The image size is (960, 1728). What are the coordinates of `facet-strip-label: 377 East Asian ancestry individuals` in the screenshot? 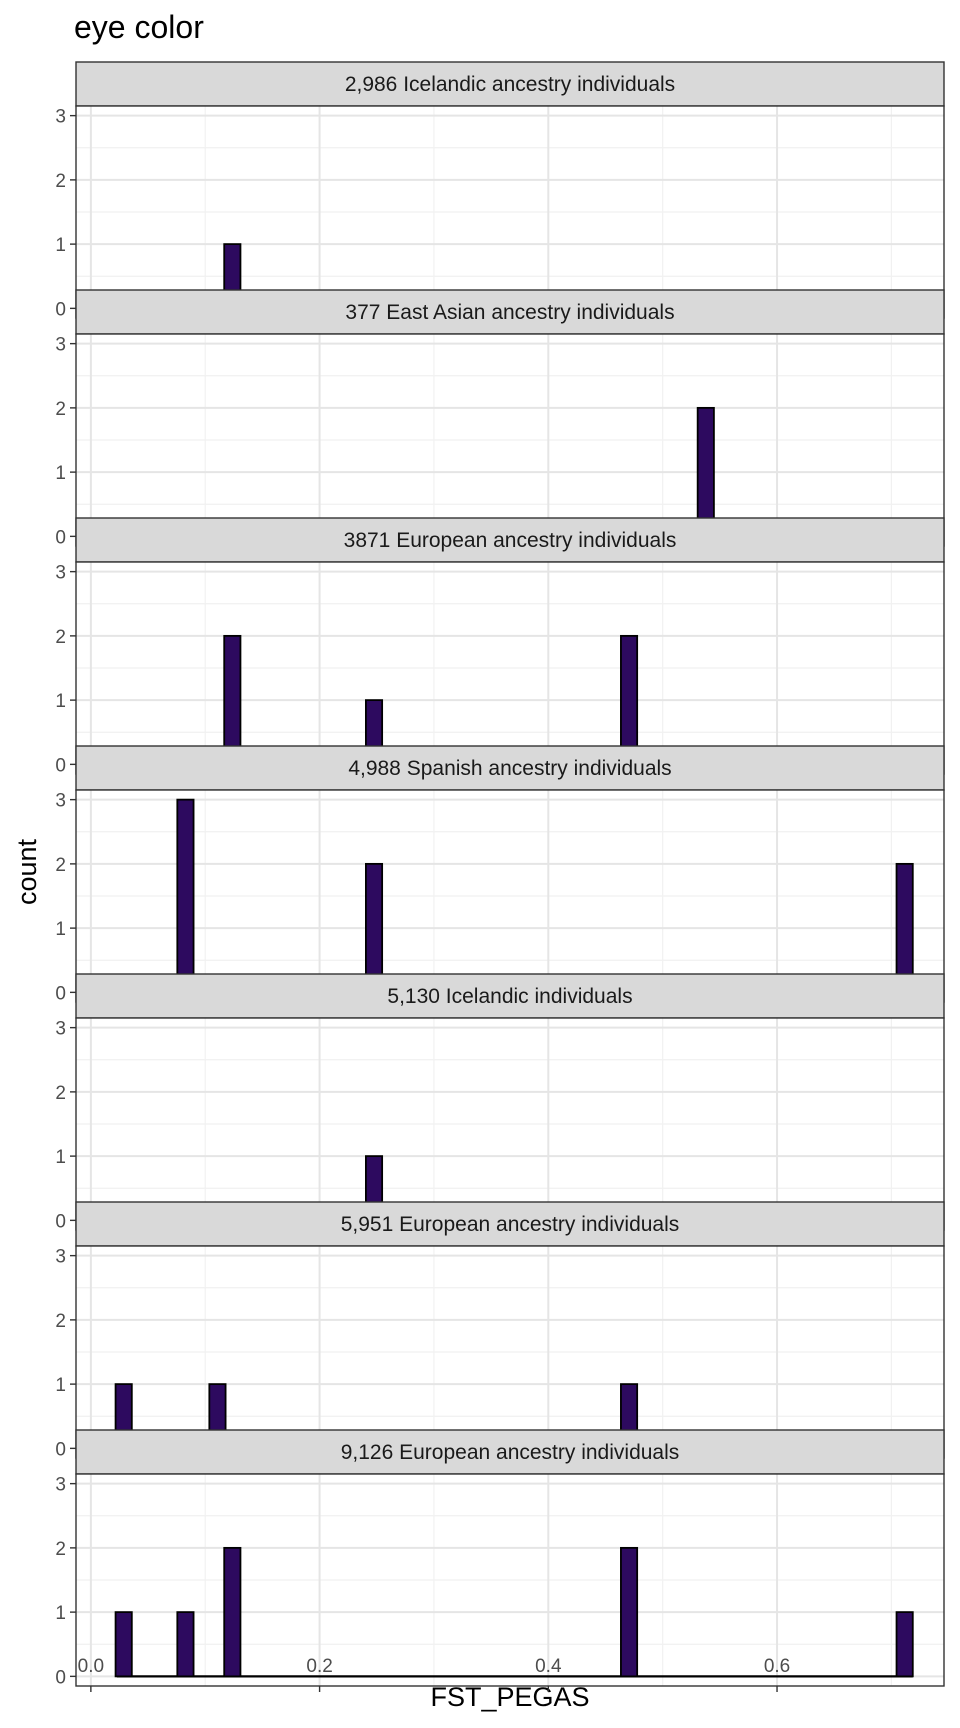 It's located at (509, 312).